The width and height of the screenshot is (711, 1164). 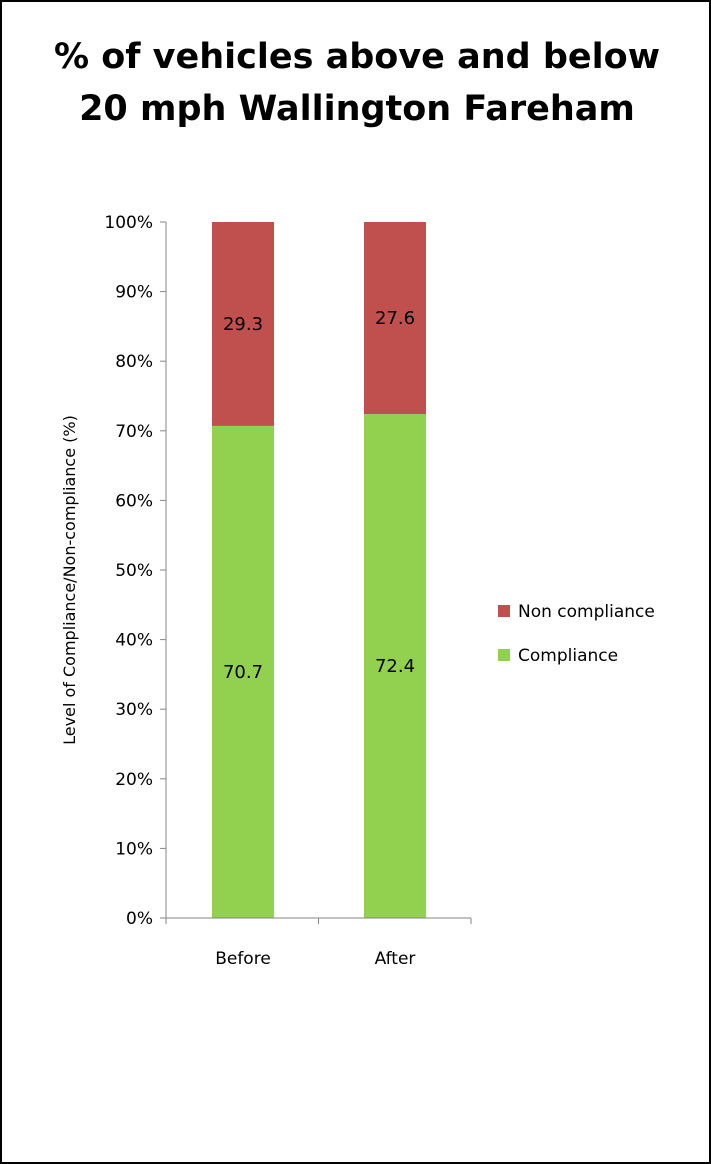 I want to click on chart-title-line-1: % of vehicles above and below, so click(x=357, y=57).